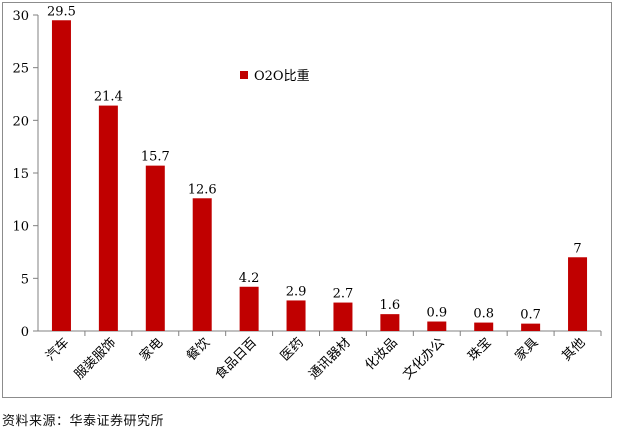  Describe the element at coordinates (83, 421) in the screenshot. I see `source-note: 资料来源：华泰证券研究所` at that location.